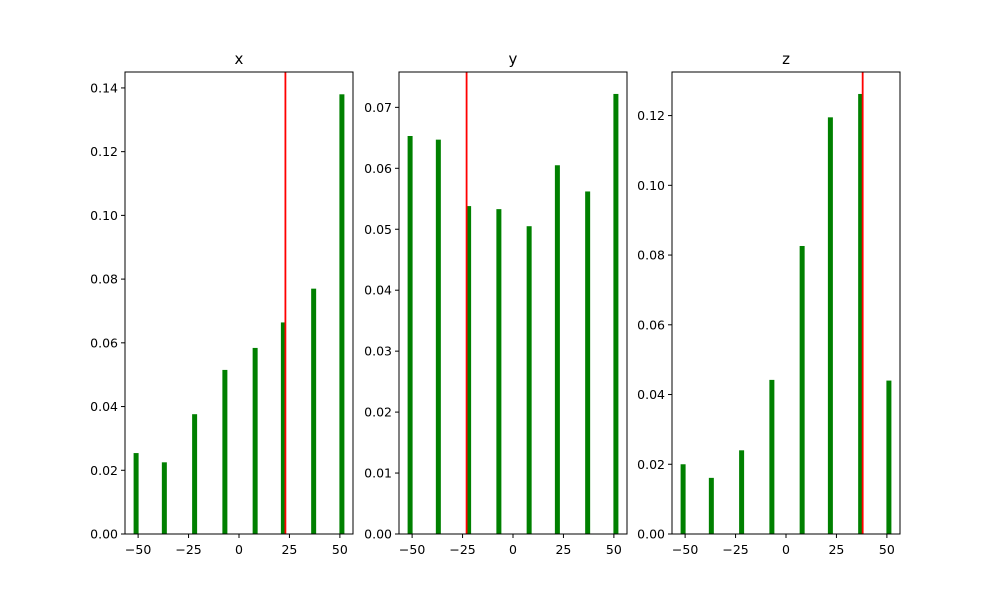 Image resolution: width=1000 pixels, height=600 pixels. What do you see at coordinates (786, 59) in the screenshot?
I see `subplot-title: z` at bounding box center [786, 59].